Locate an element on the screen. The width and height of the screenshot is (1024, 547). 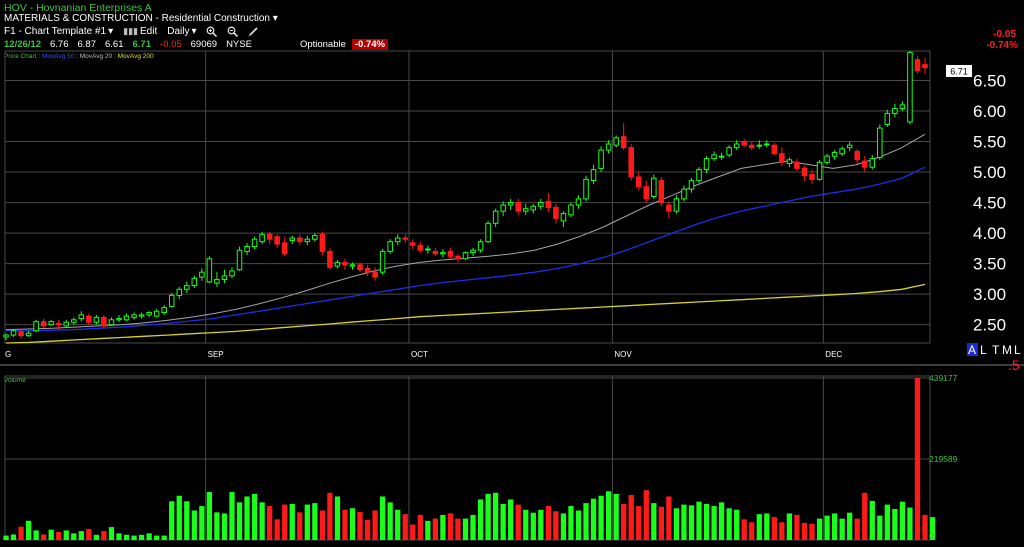
volume-tick-label: 0 is located at coordinates (931, 536).